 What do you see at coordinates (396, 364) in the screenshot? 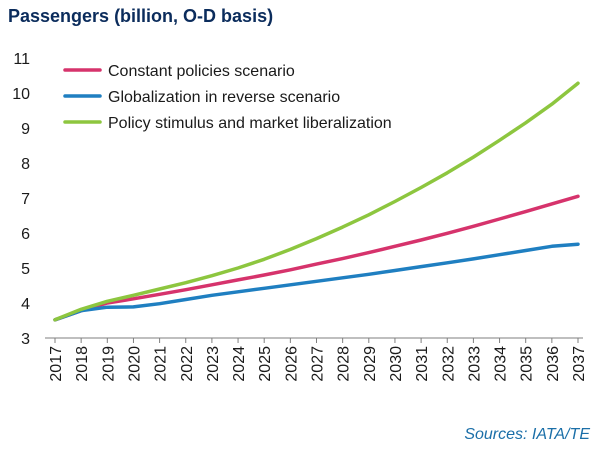
I see `x-tick-label: 2030` at bounding box center [396, 364].